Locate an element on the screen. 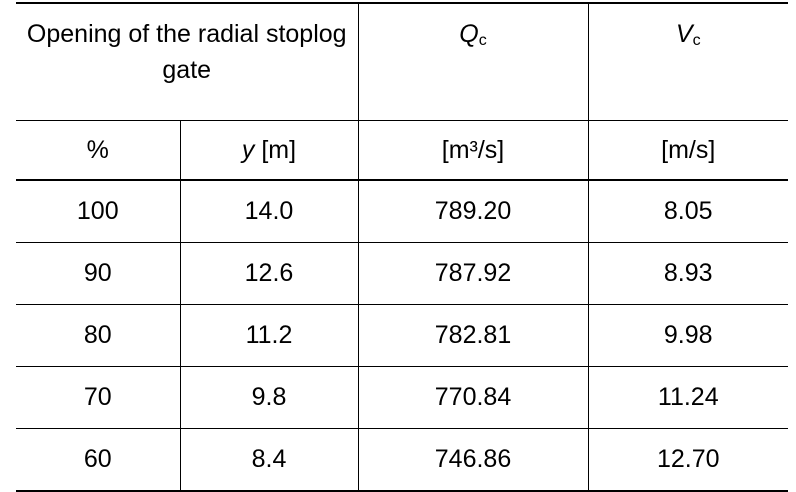 This screenshot has height=492, width=796. data-row: 80 11.2 782.81 9.98 is located at coordinates (402, 335).